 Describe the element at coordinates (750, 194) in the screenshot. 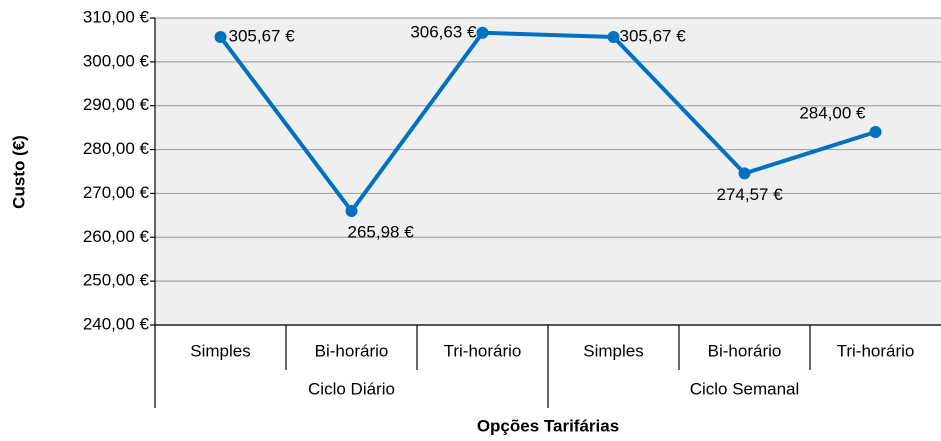

I see `data-label: 274,57 €` at that location.